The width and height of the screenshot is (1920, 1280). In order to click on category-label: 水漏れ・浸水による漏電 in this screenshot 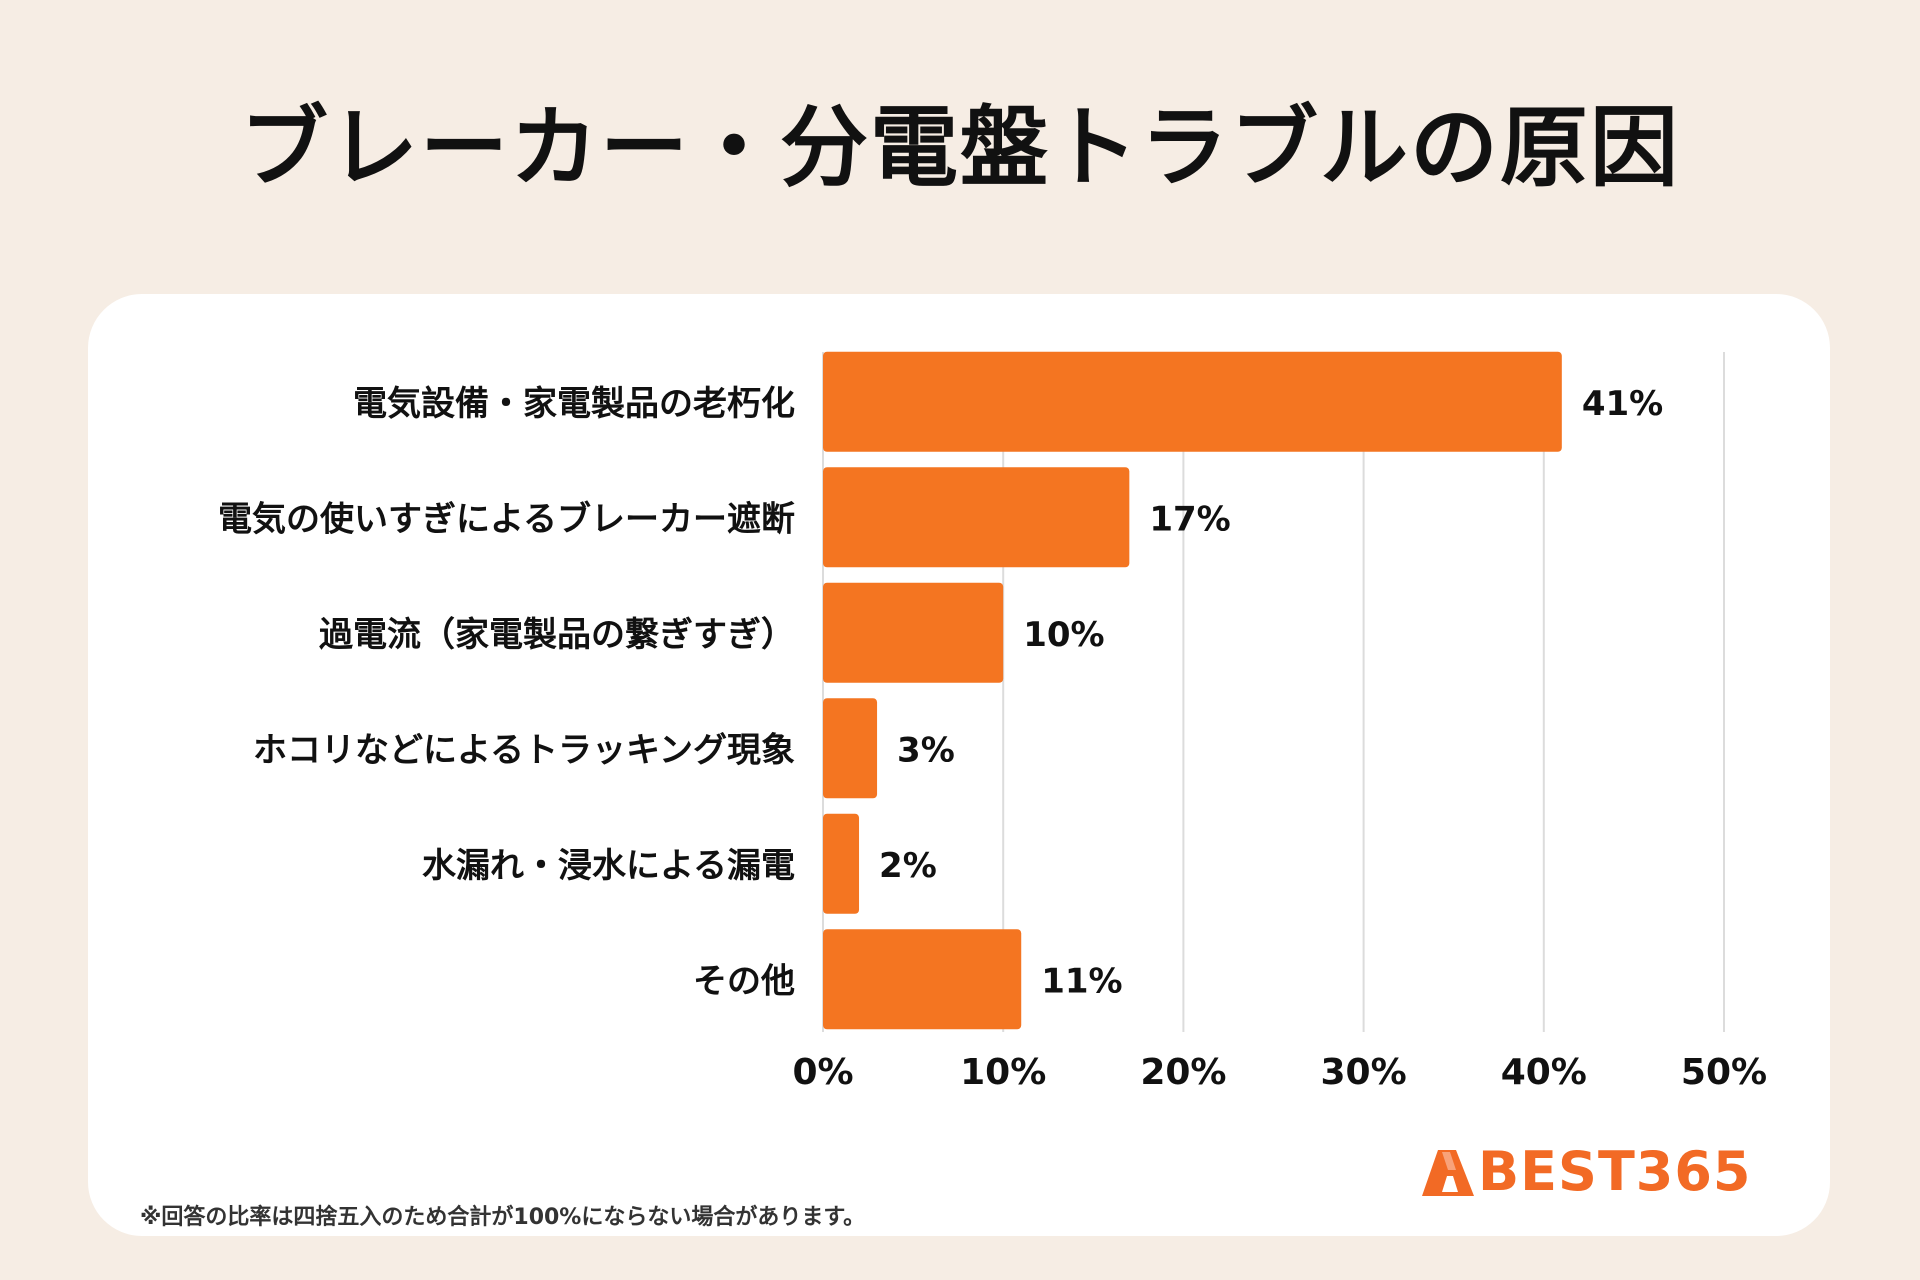, I will do `click(608, 866)`.